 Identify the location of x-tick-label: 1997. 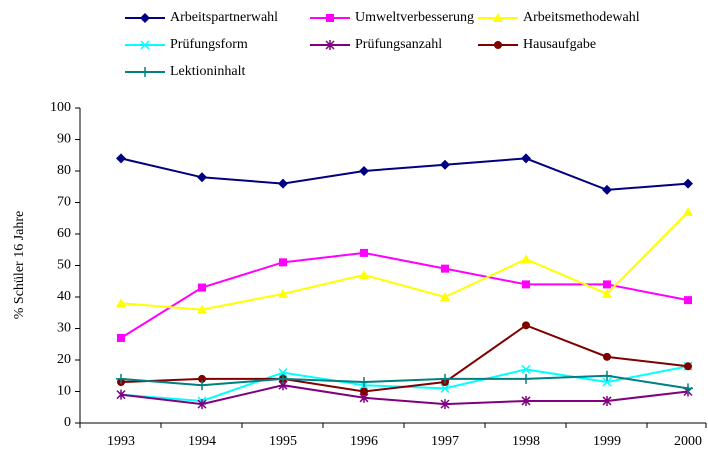
(445, 441).